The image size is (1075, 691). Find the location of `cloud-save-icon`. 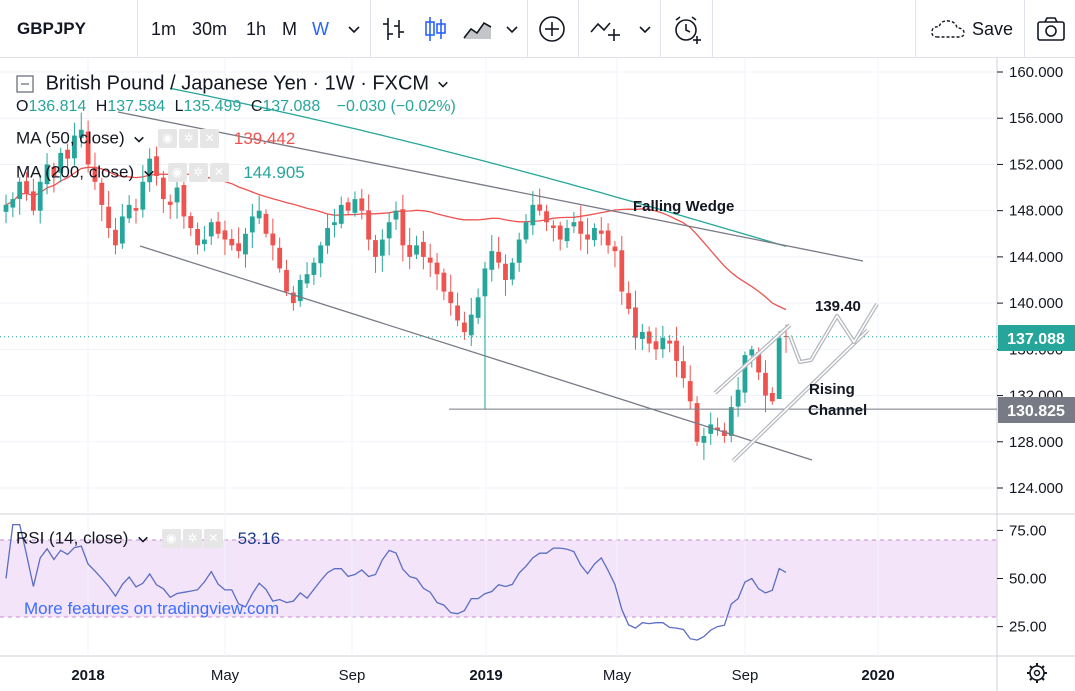

cloud-save-icon is located at coordinates (948, 29).